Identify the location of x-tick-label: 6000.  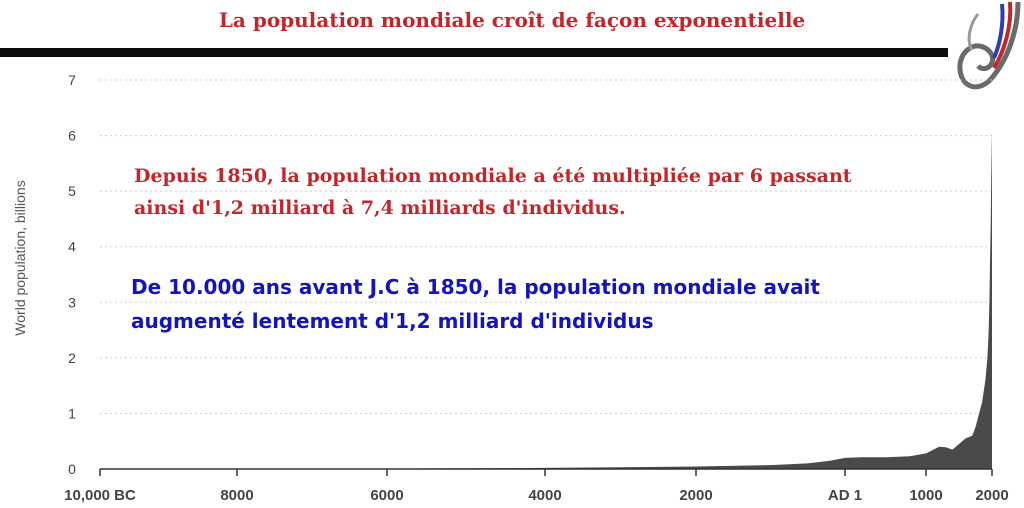
(386, 495).